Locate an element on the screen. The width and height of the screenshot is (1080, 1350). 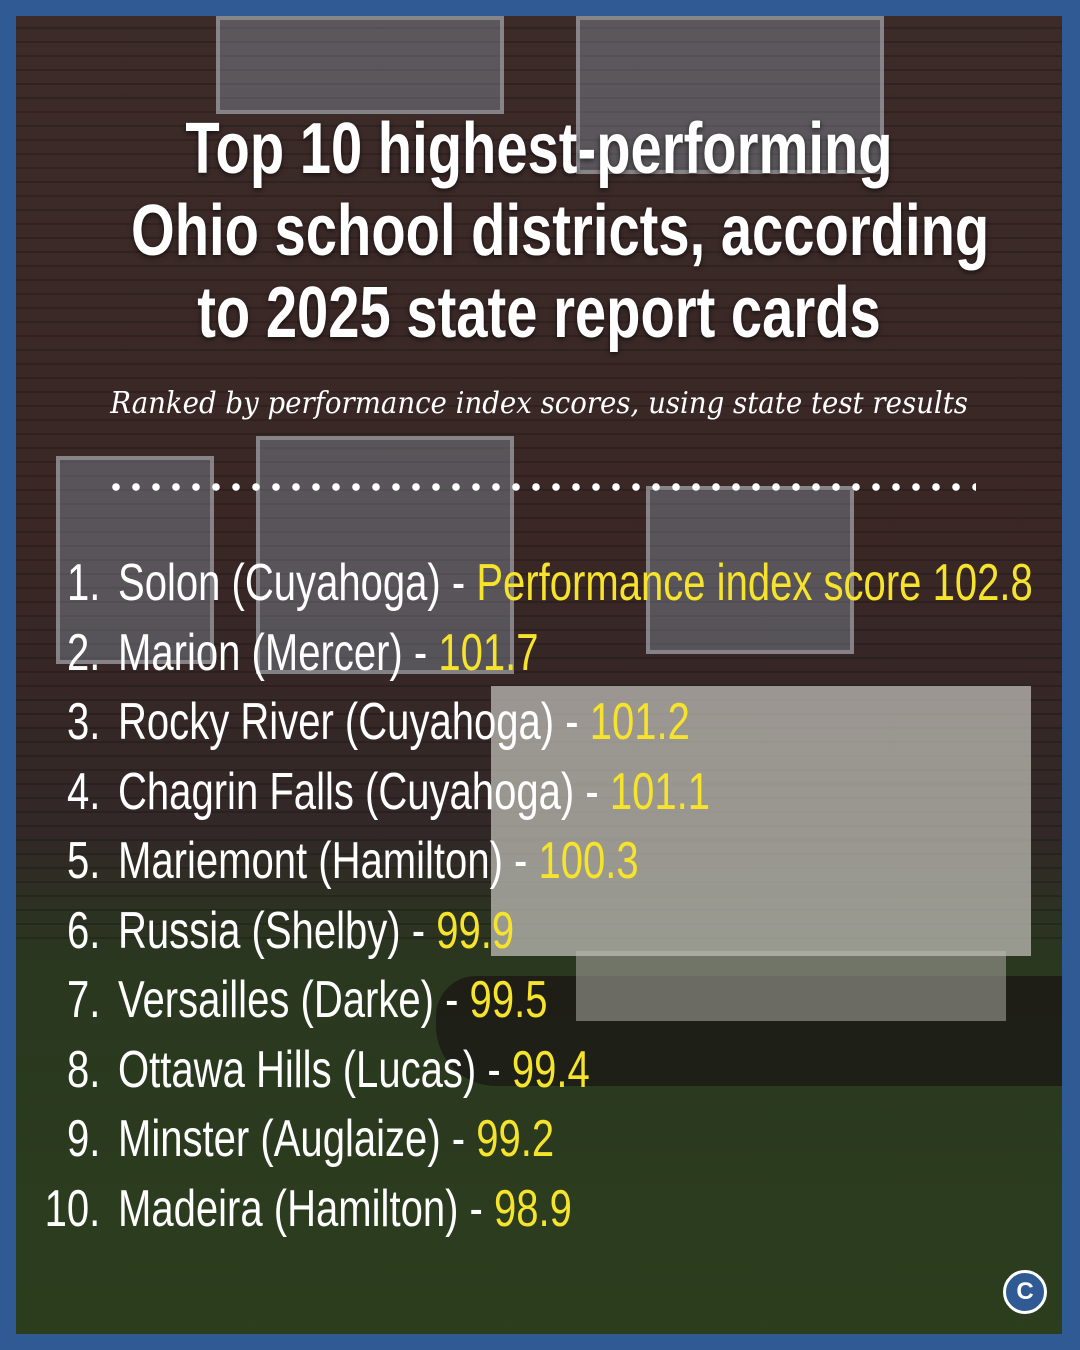
item-text: Rocky River (Cuyahoga) - 101.2 is located at coordinates (404, 722).